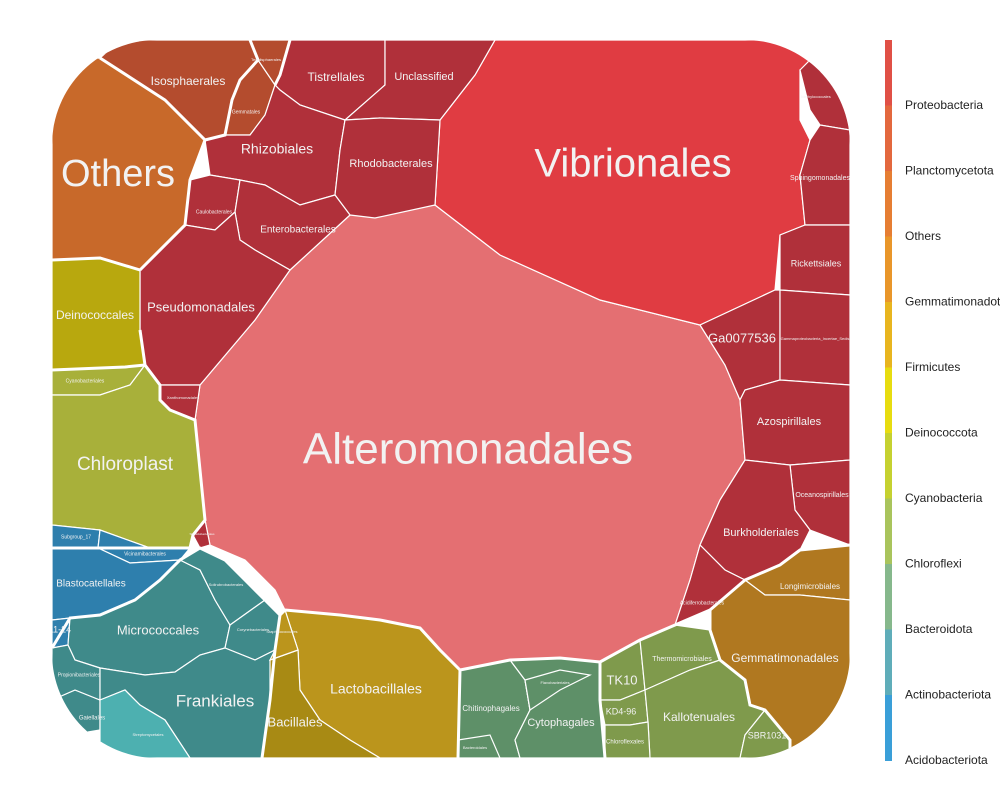  I want to click on cell-label-thermomicrobiales: Thermomicrobiales, so click(682, 659).